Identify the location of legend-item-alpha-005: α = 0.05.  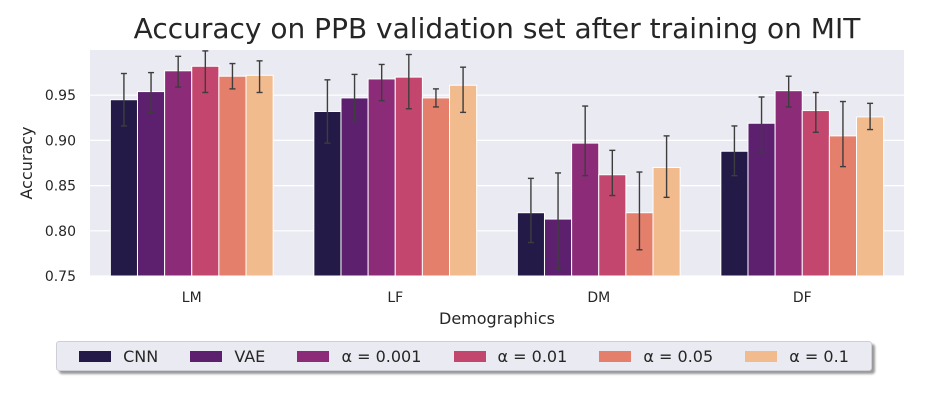
(656, 356).